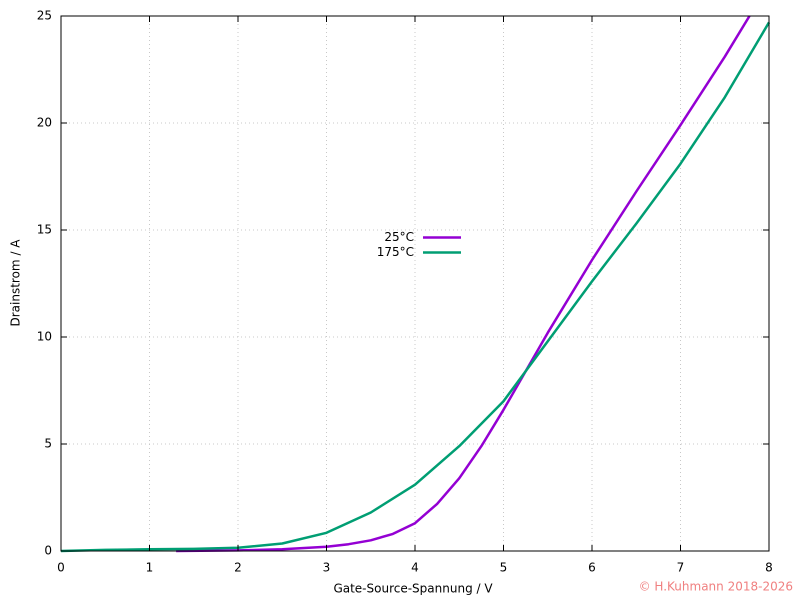 This screenshot has height=600, width=800. I want to click on legend-label: 175°C, so click(395, 252).